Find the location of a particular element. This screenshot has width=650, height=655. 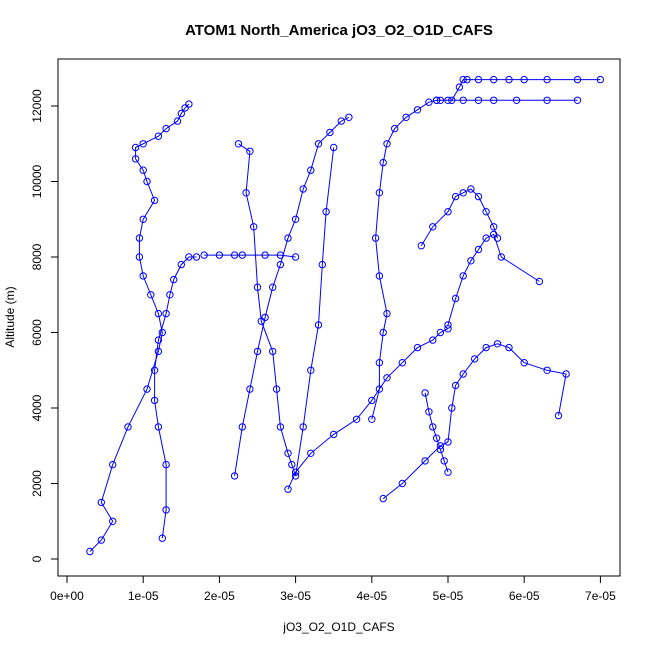

x-tick-label: 4e-05 is located at coordinates (371, 596).